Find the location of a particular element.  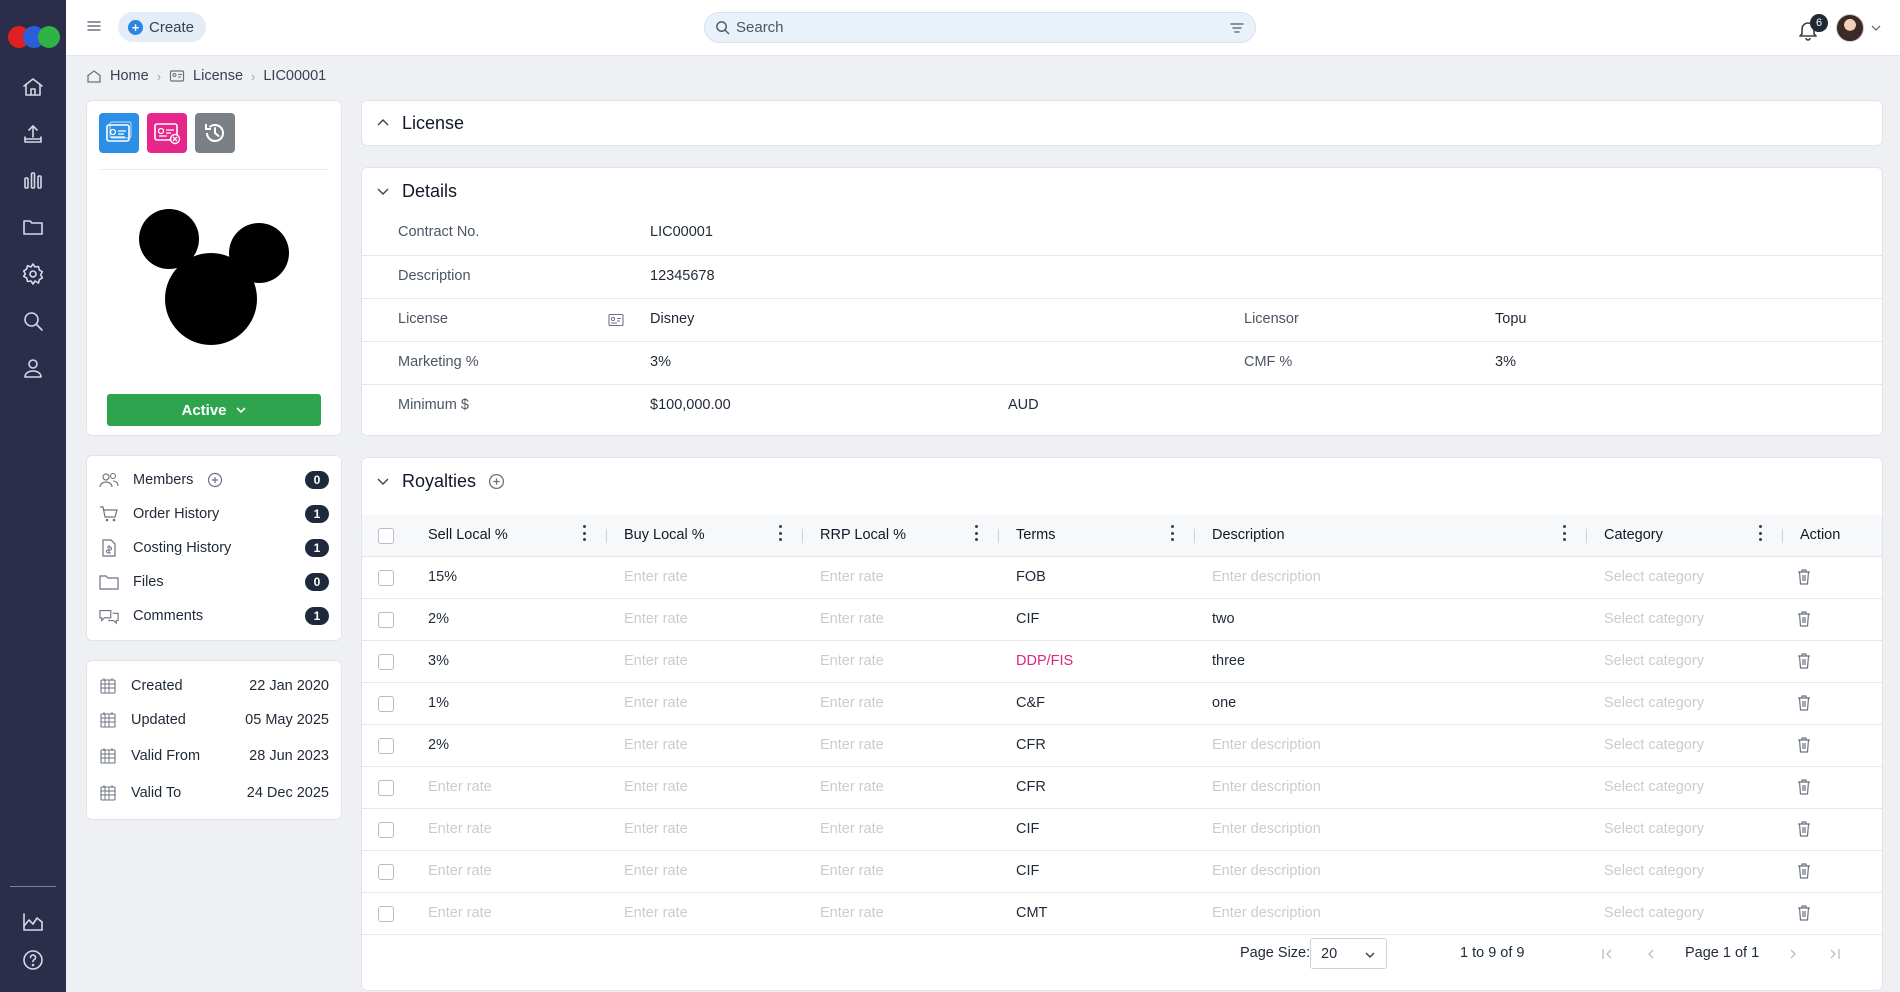

add-member-icon is located at coordinates (215, 480).